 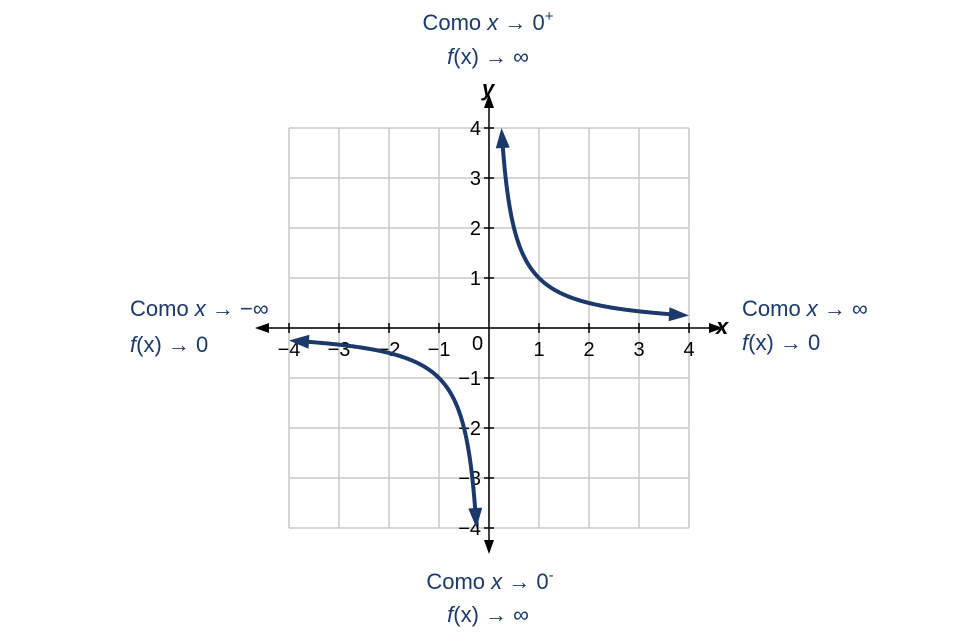 I want to click on x-axis-arrow-right, so click(x=716, y=328).